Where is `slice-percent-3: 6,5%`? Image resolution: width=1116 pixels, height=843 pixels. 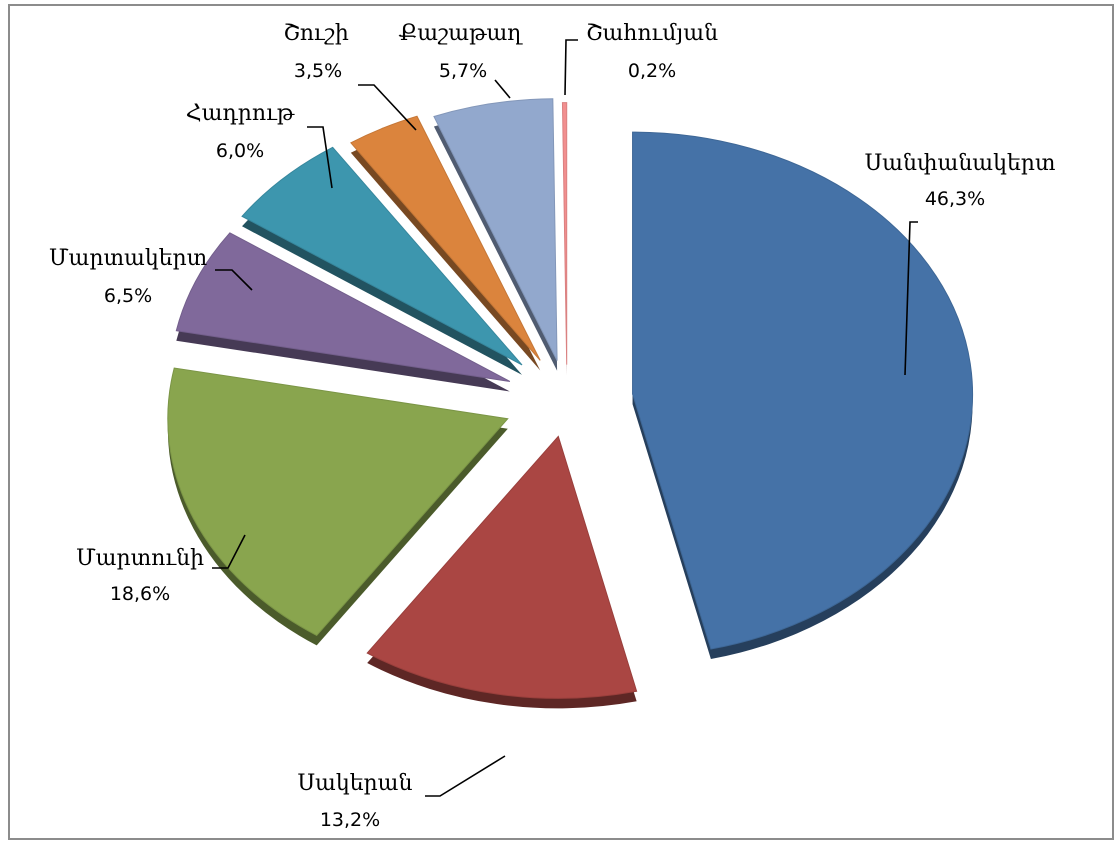
slice-percent-3: 6,5% is located at coordinates (128, 296).